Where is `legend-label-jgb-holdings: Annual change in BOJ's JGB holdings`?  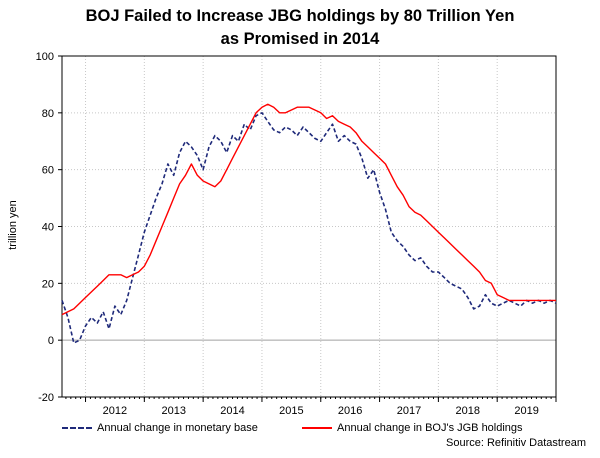
legend-label-jgb-holdings: Annual change in BOJ's JGB holdings is located at coordinates (430, 428).